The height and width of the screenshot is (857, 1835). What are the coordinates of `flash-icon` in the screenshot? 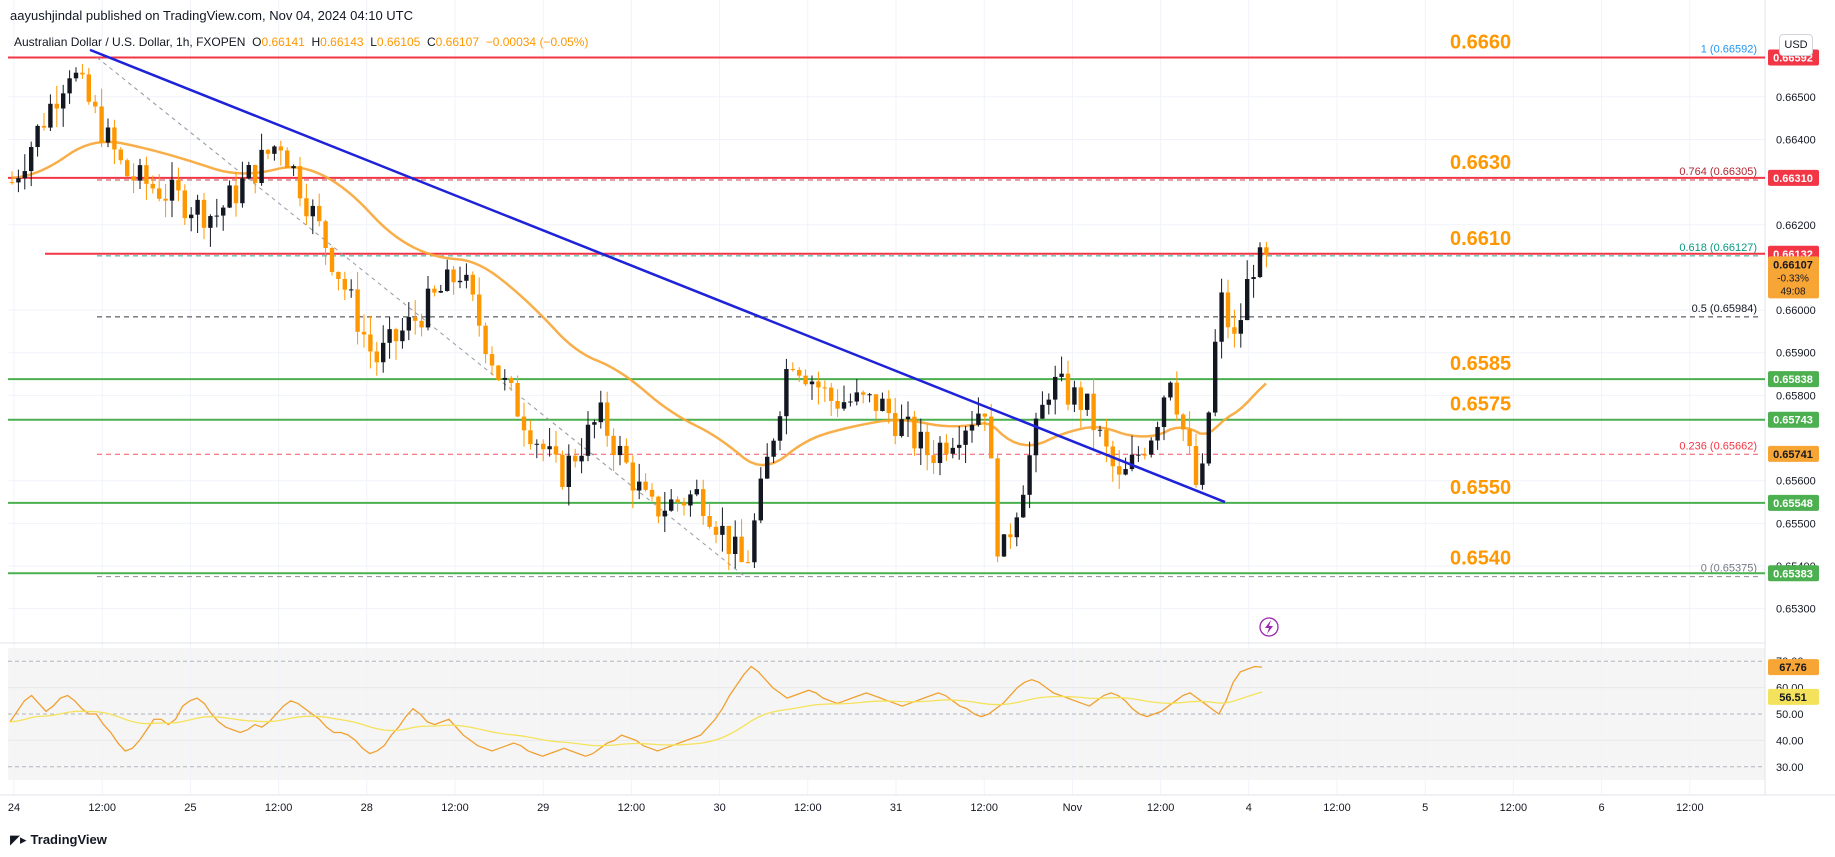 It's located at (1269, 627).